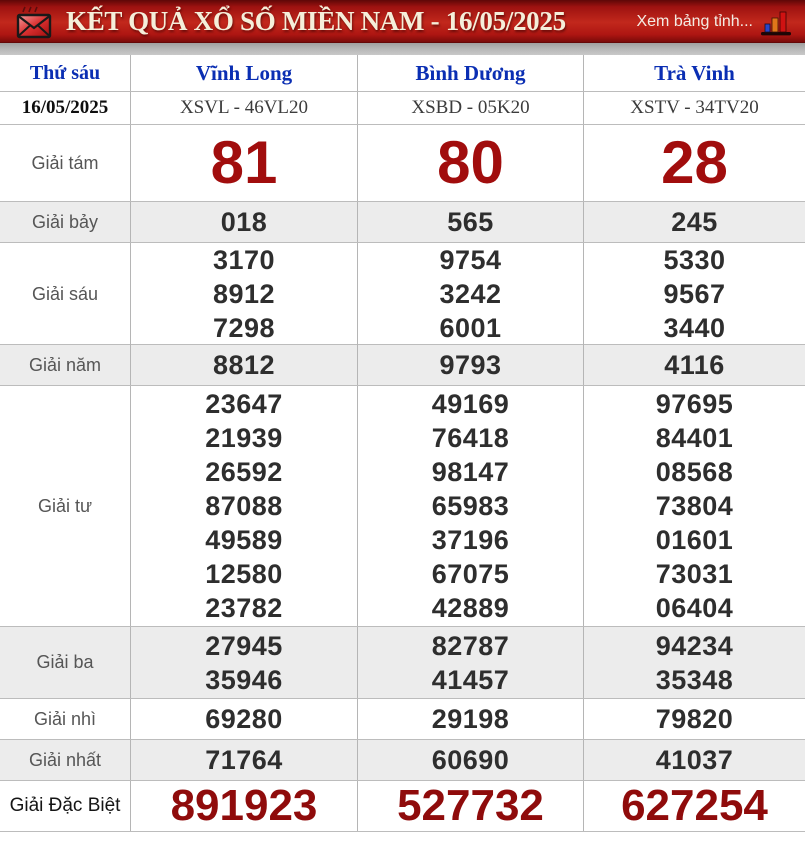 This screenshot has height=841, width=805. What do you see at coordinates (65, 805) in the screenshot?
I see `prize-label: Giải Đặc Biệt` at bounding box center [65, 805].